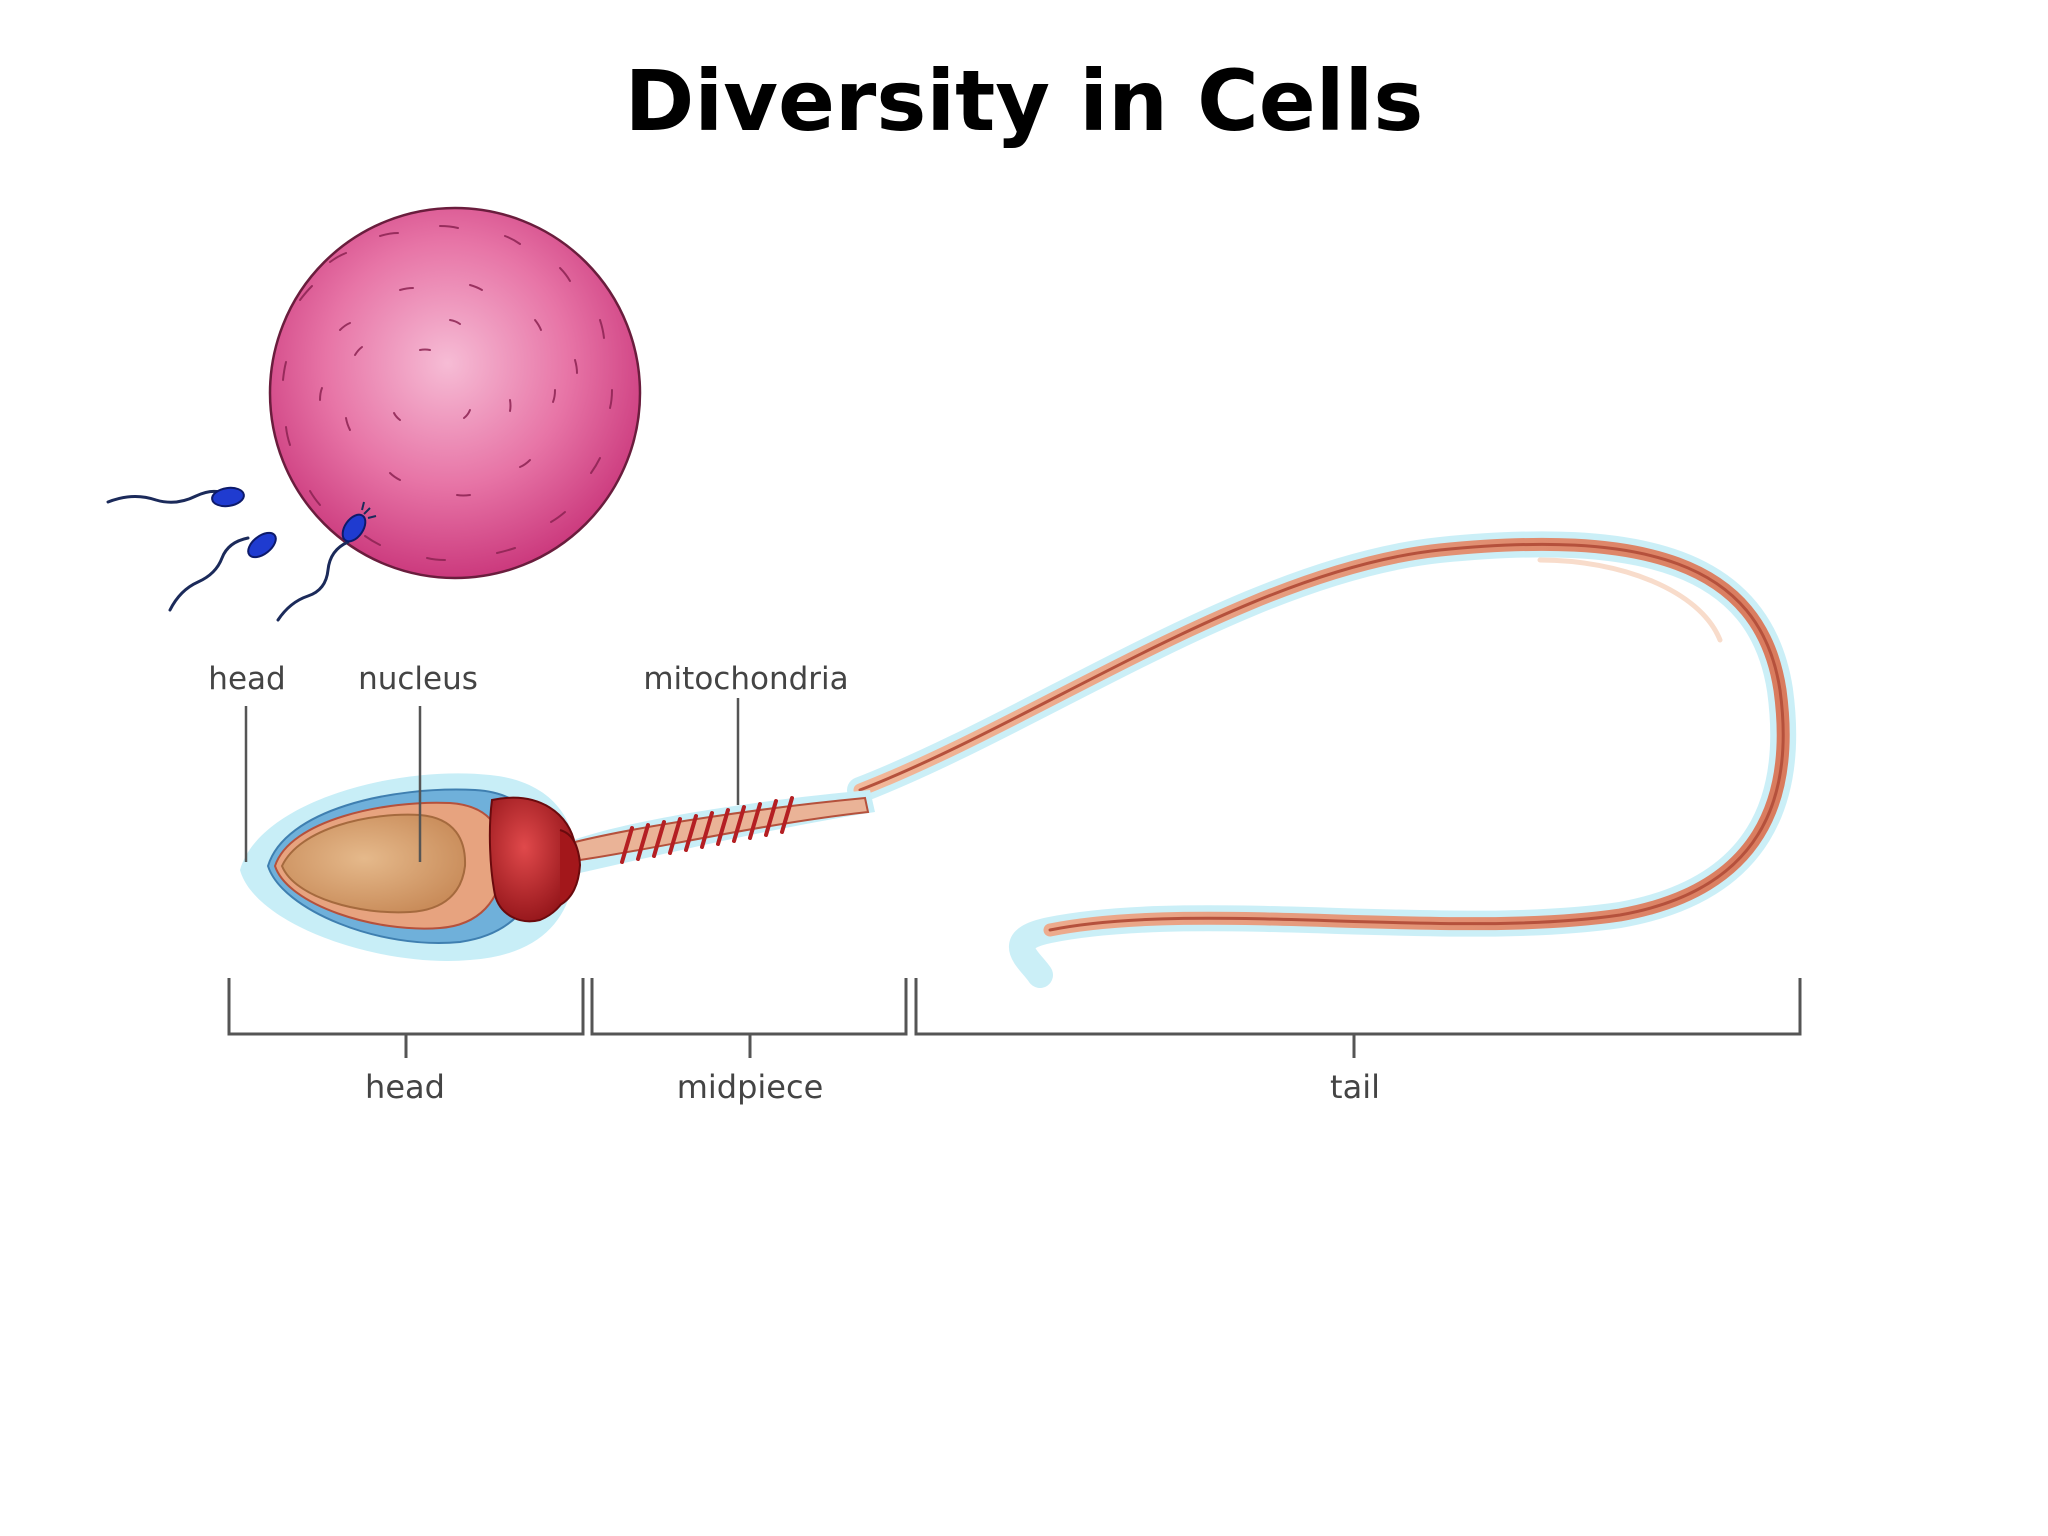  Describe the element at coordinates (455, 393) in the screenshot. I see `egg-cell-icon` at that location.